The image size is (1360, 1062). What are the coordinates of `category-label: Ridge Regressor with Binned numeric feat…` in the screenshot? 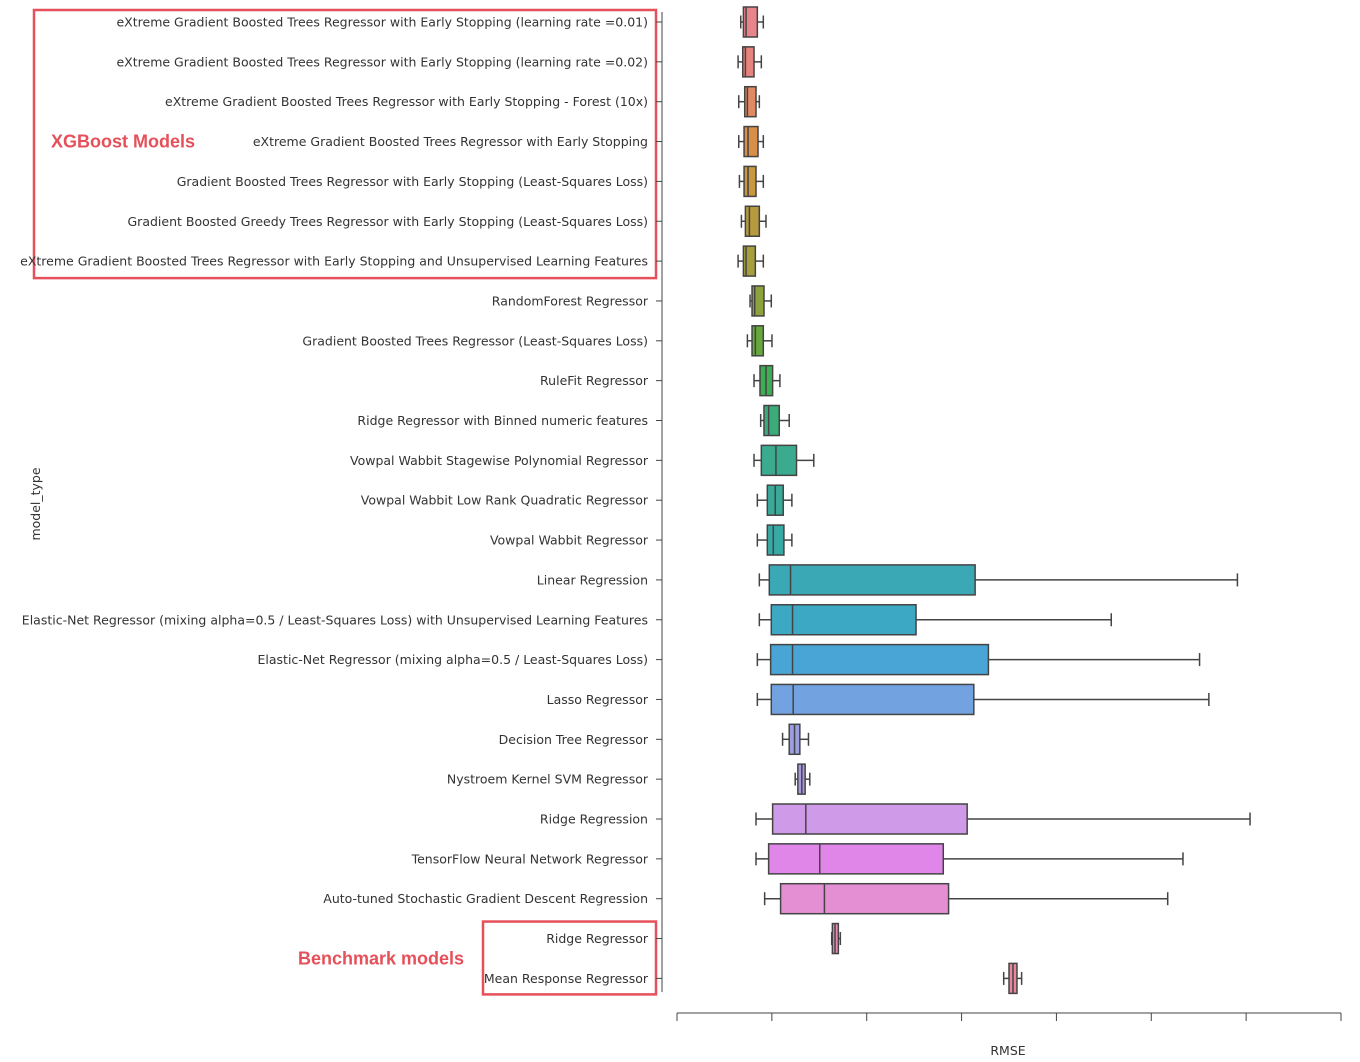 It's located at (502, 420).